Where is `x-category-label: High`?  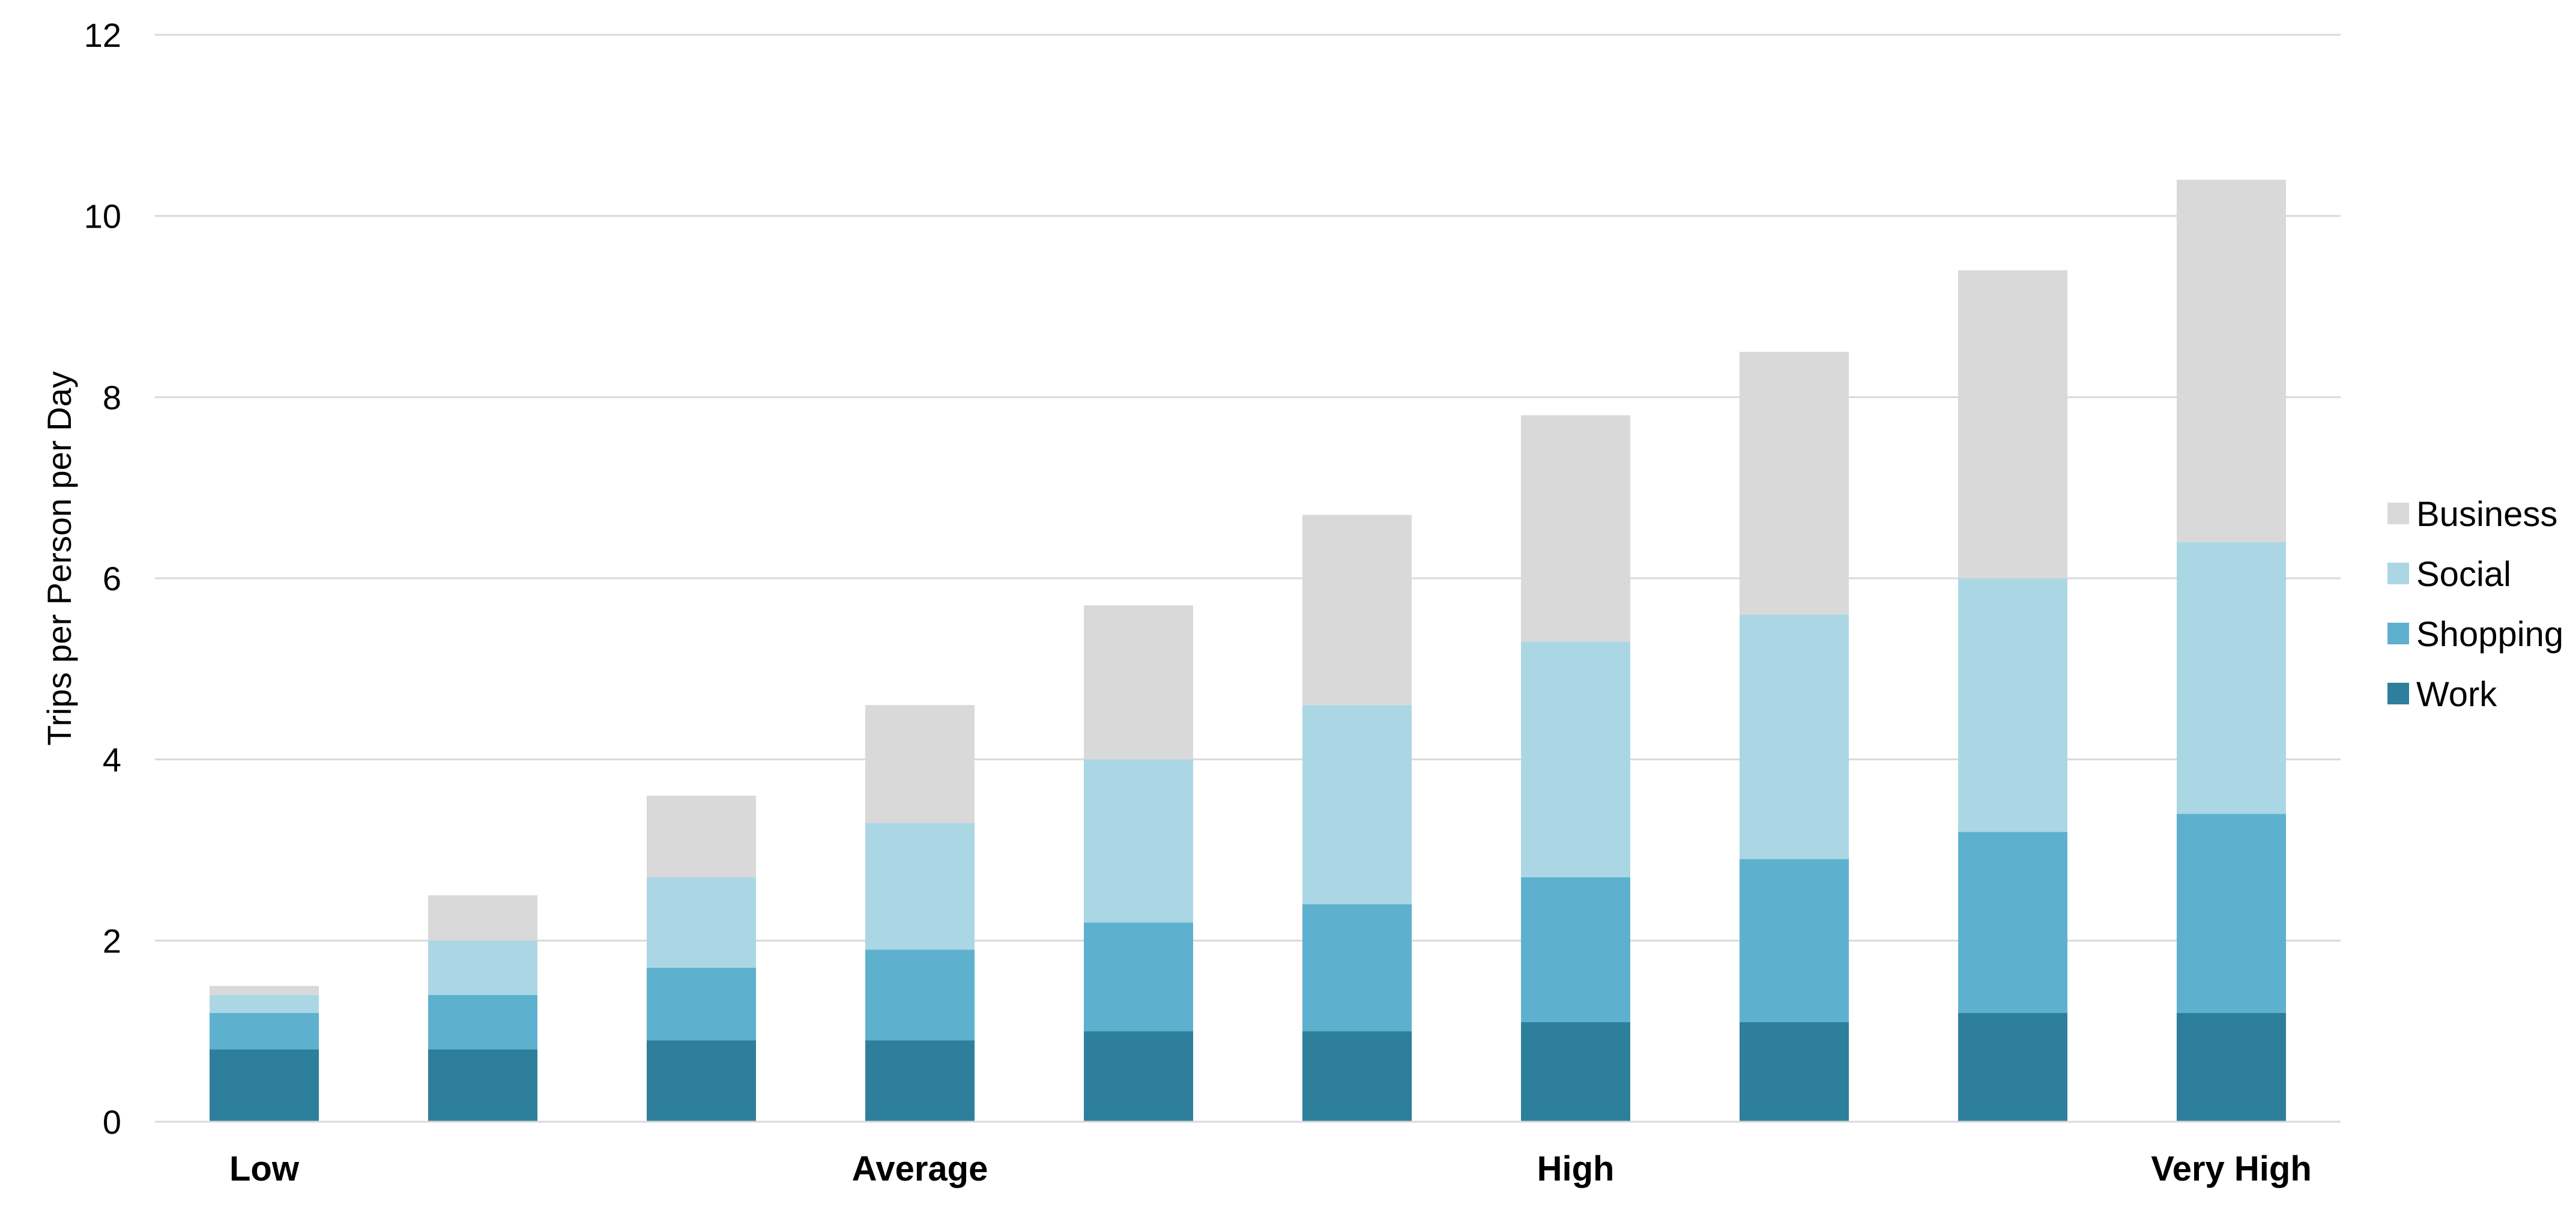 x-category-label: High is located at coordinates (1576, 1168).